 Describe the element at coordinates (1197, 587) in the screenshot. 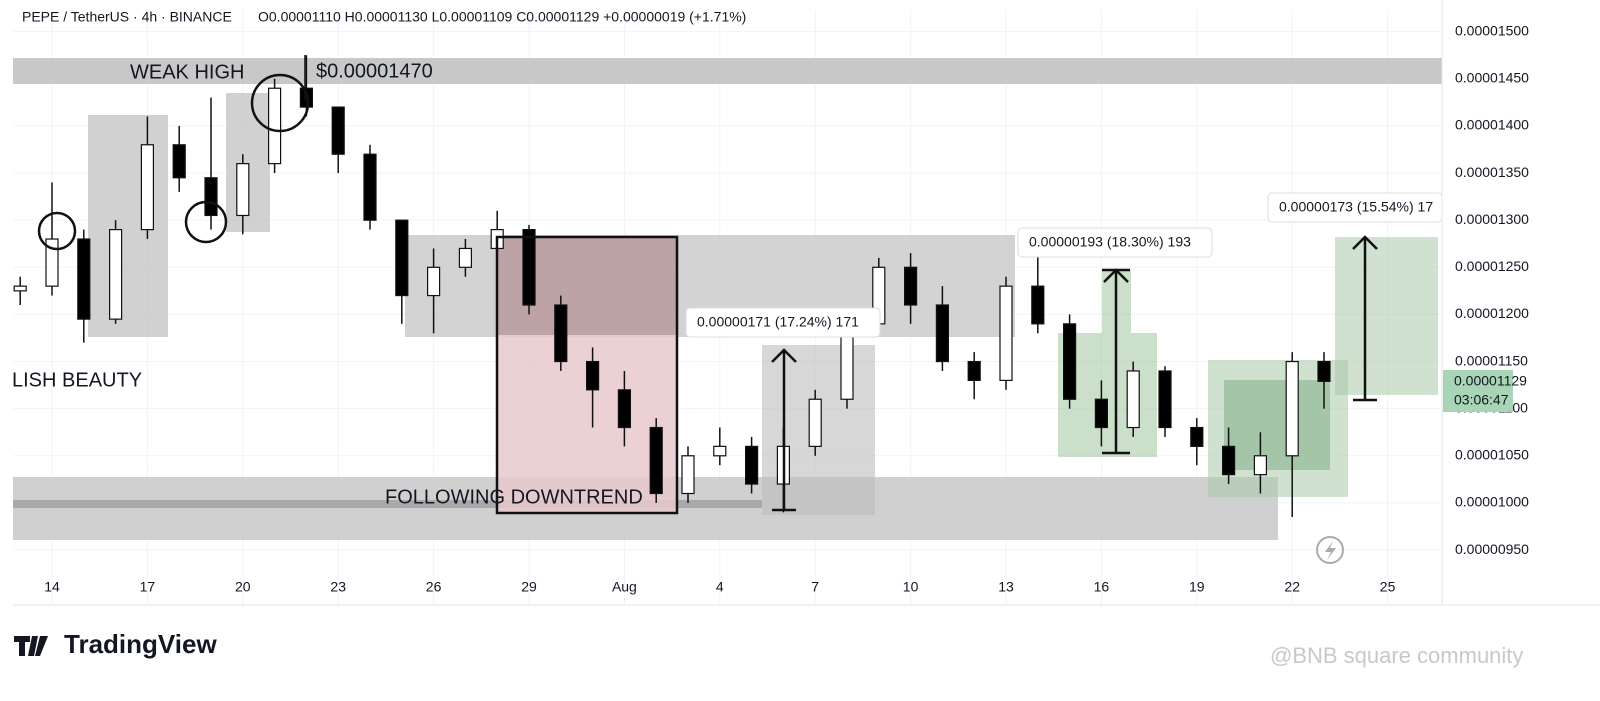

I see `x-tick-label: 19` at that location.